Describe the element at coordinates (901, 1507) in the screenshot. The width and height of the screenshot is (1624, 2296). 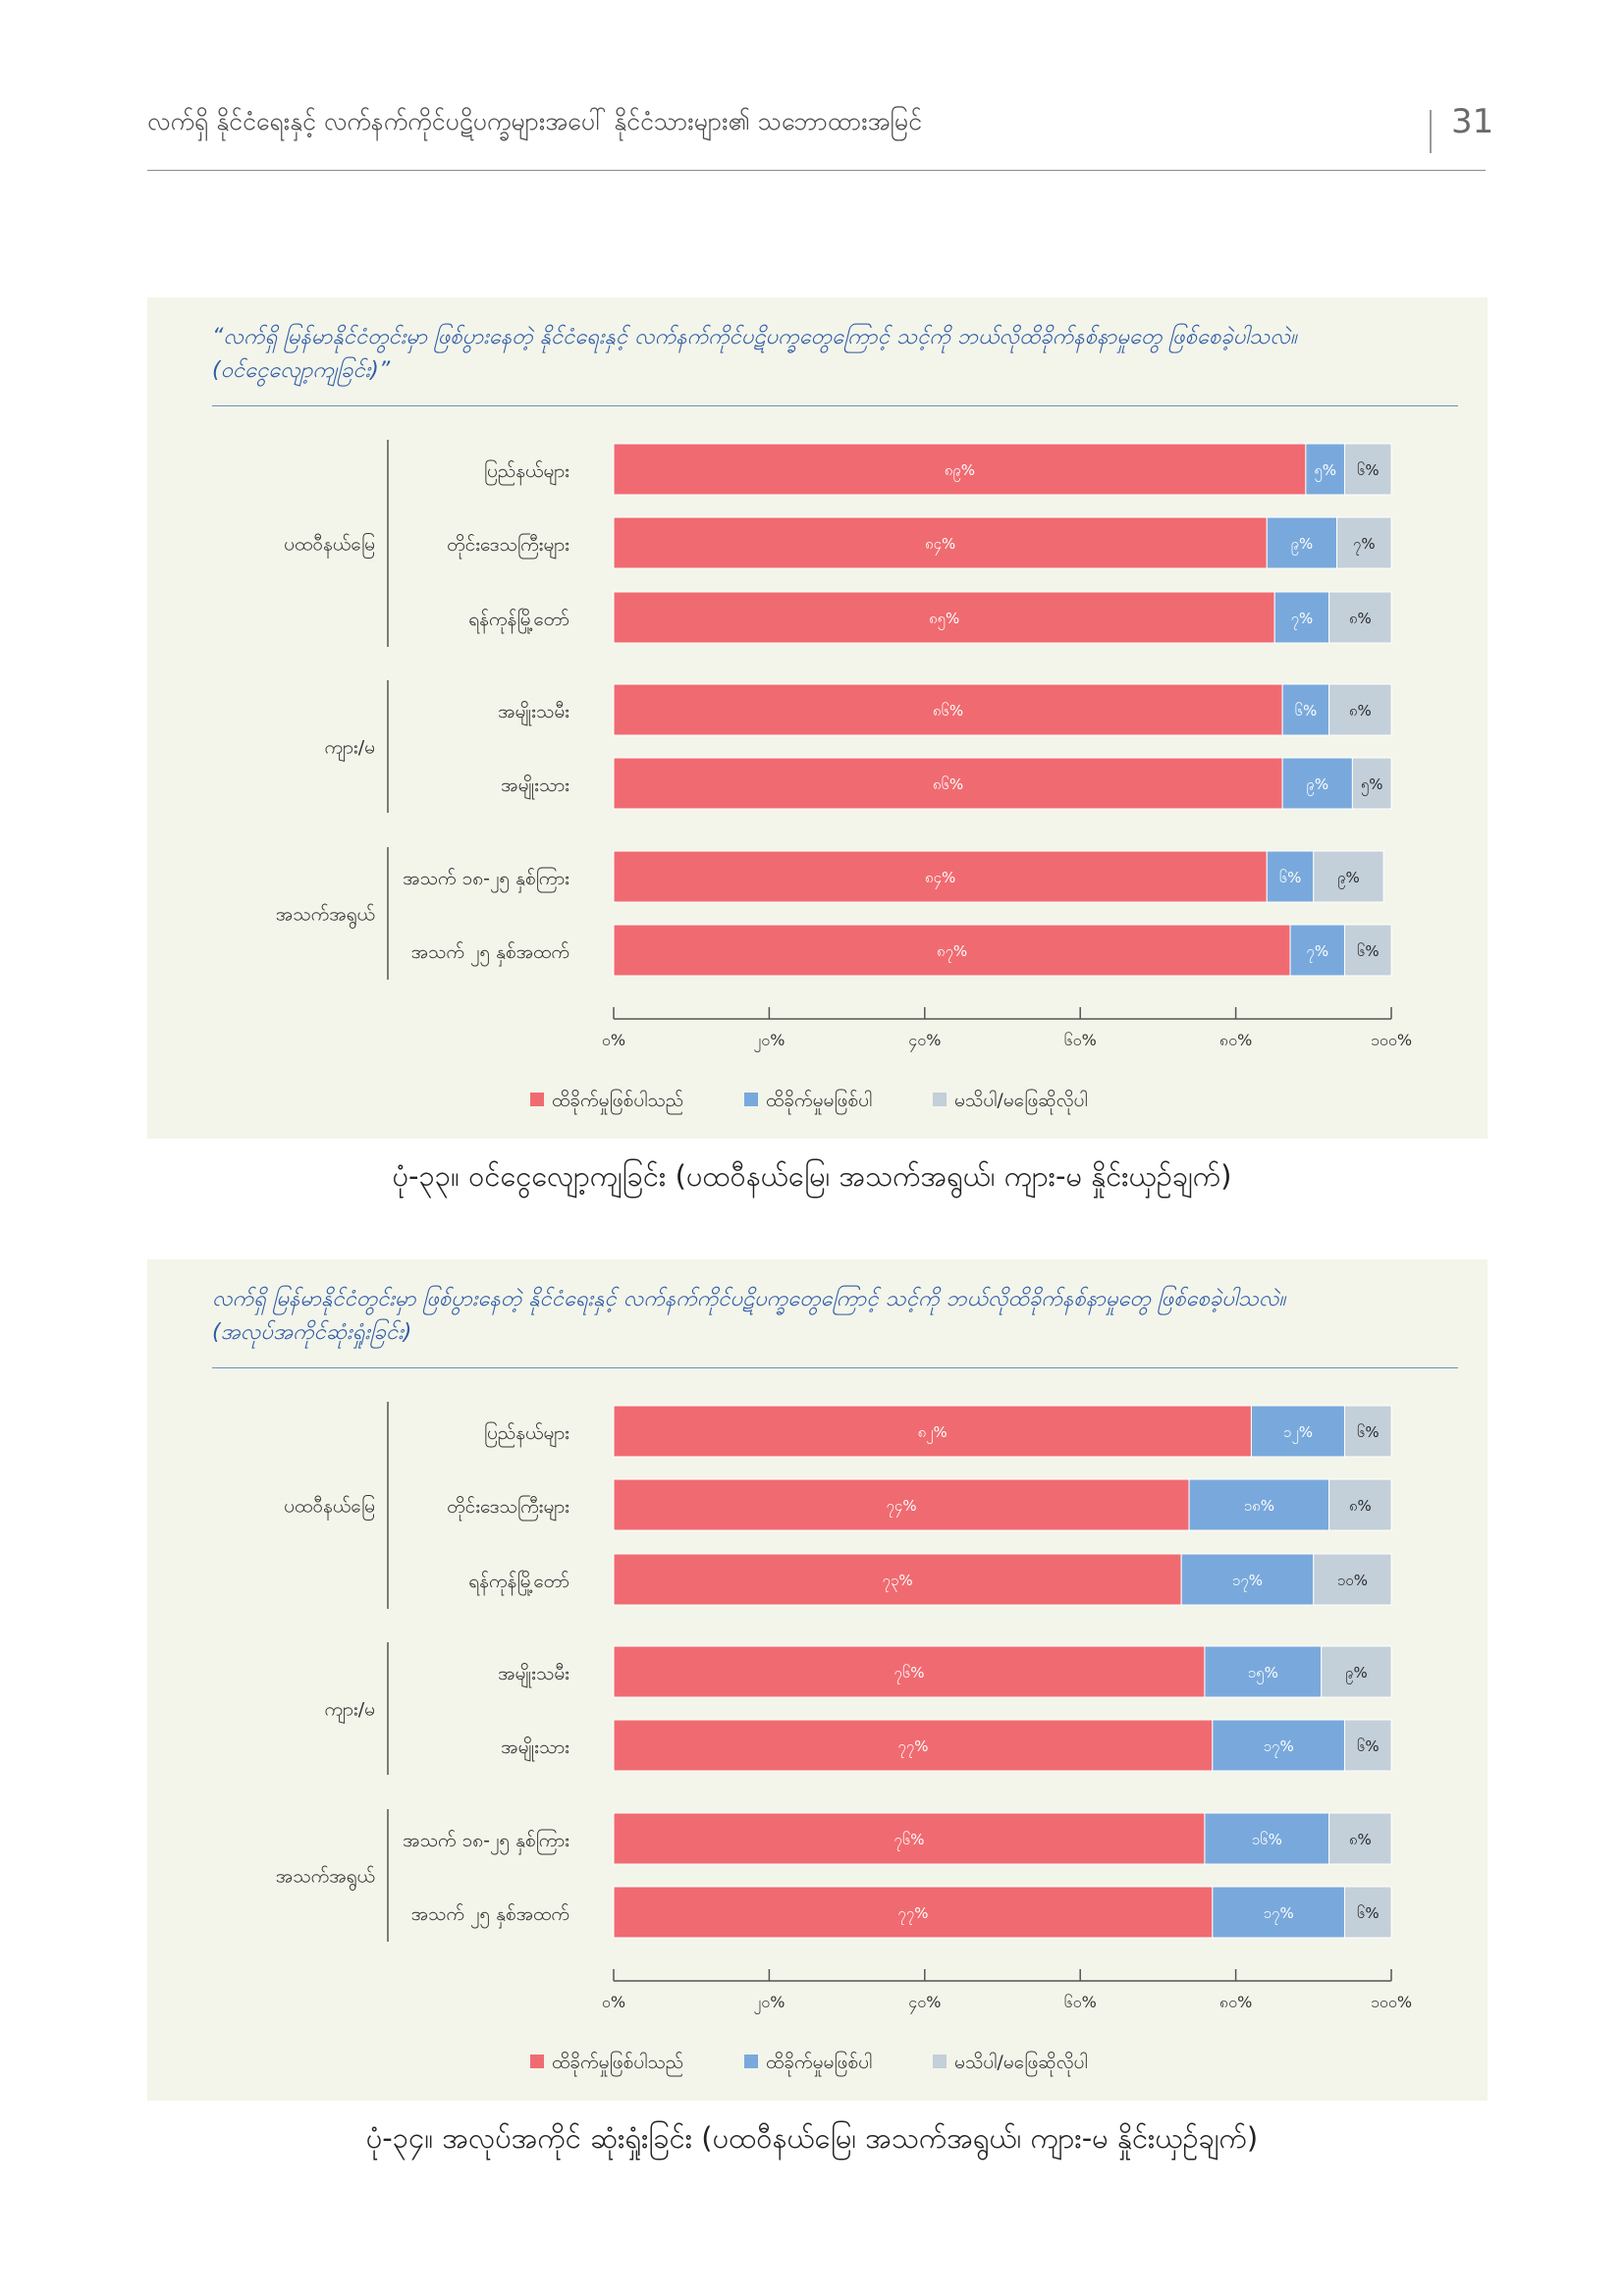
I see `data-label: ၇၄%` at that location.